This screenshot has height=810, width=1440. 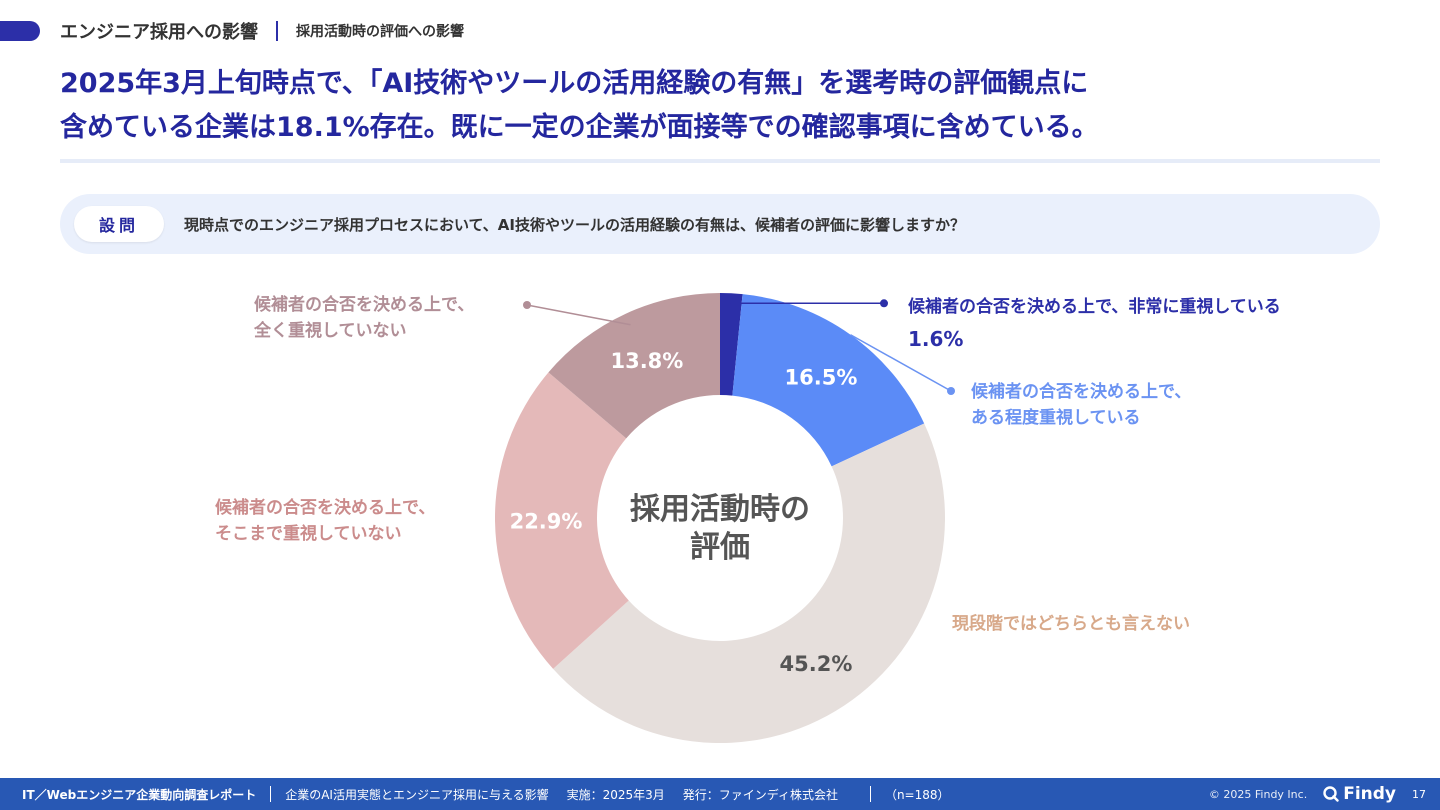 I want to click on donut-slice-neutral, so click(x=749, y=583).